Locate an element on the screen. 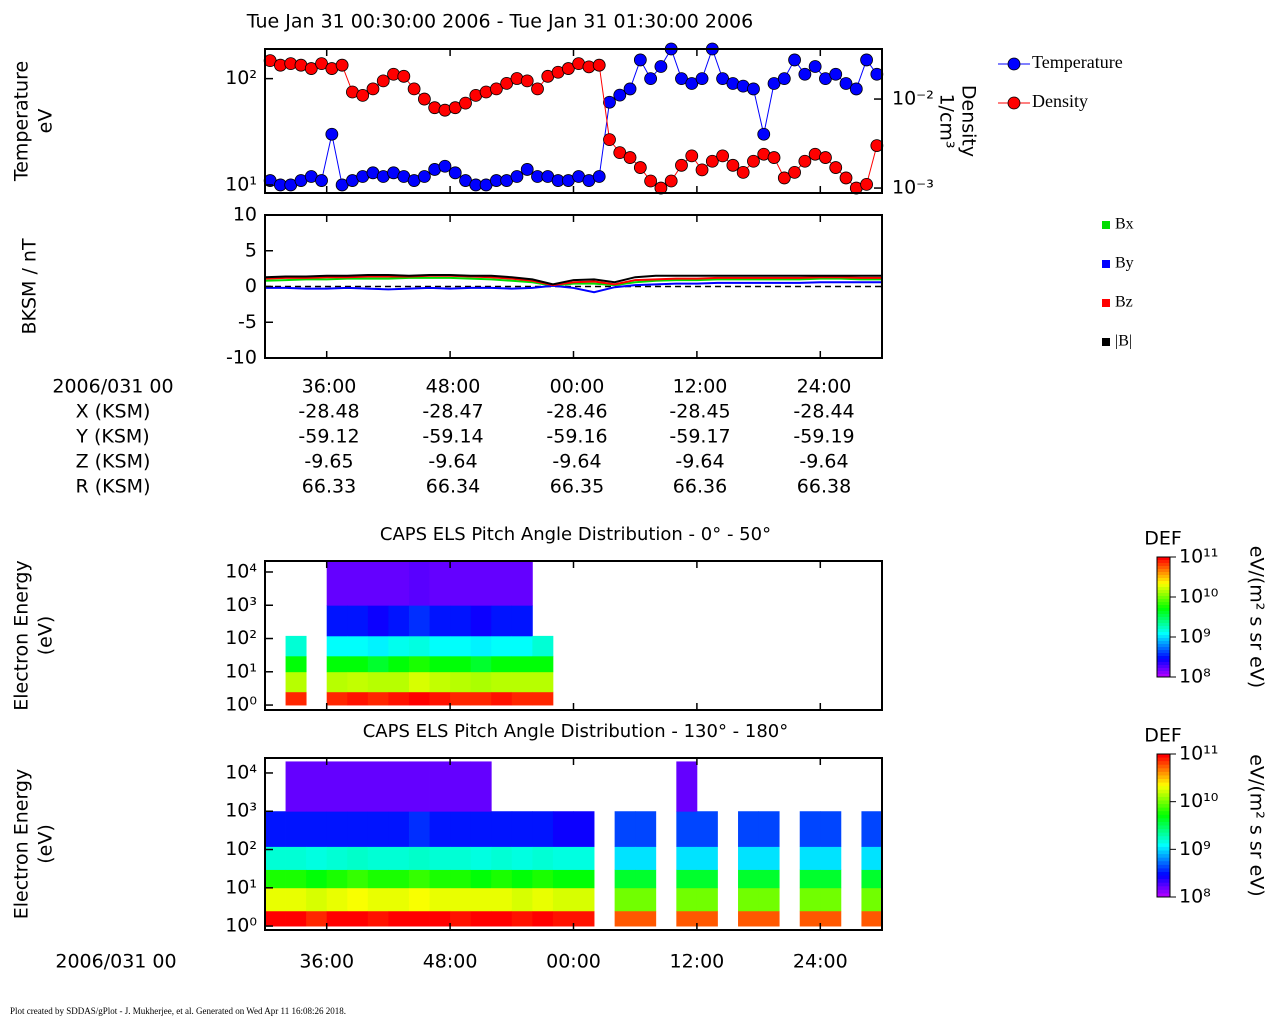 The height and width of the screenshot is (1024, 1280). ephemeris-header: 48:00 is located at coordinates (453, 387).